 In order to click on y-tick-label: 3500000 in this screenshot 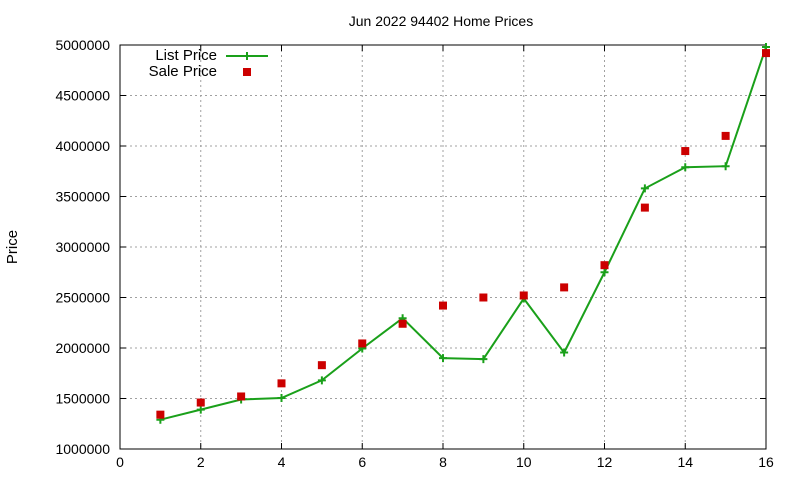, I will do `click(82, 197)`.